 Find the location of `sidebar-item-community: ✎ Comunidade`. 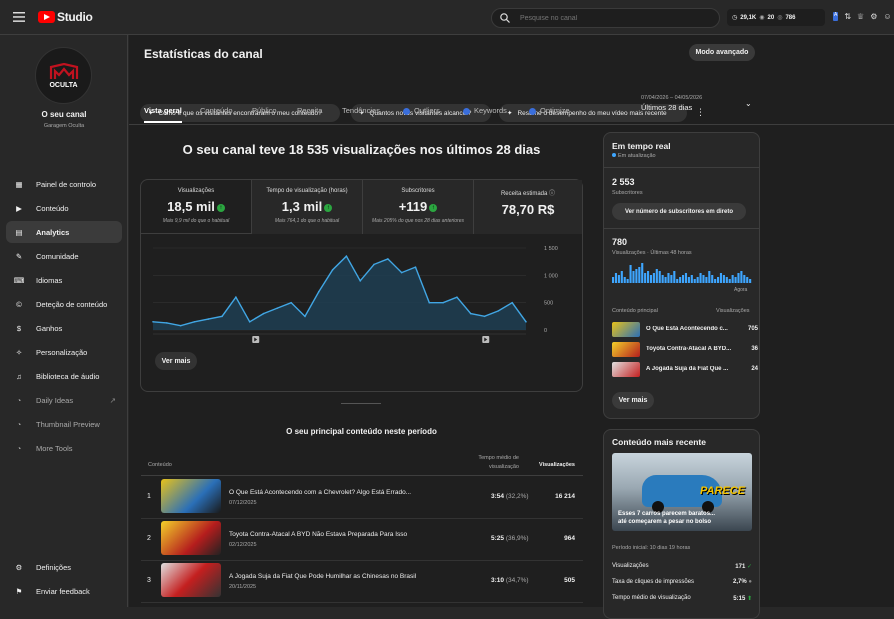

sidebar-item-community: ✎ Comunidade is located at coordinates (64, 256).